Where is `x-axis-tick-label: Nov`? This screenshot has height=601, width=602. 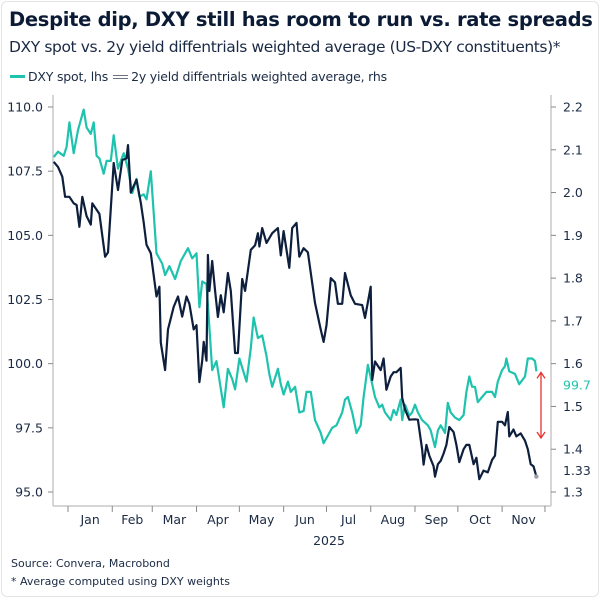
x-axis-tick-label: Nov is located at coordinates (523, 519).